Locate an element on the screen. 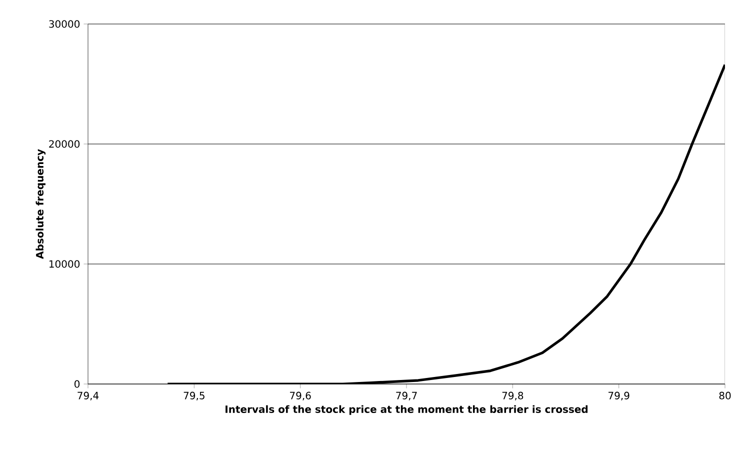 The image size is (743, 455). y-axis-title: Absolute frequency is located at coordinates (41, 204).